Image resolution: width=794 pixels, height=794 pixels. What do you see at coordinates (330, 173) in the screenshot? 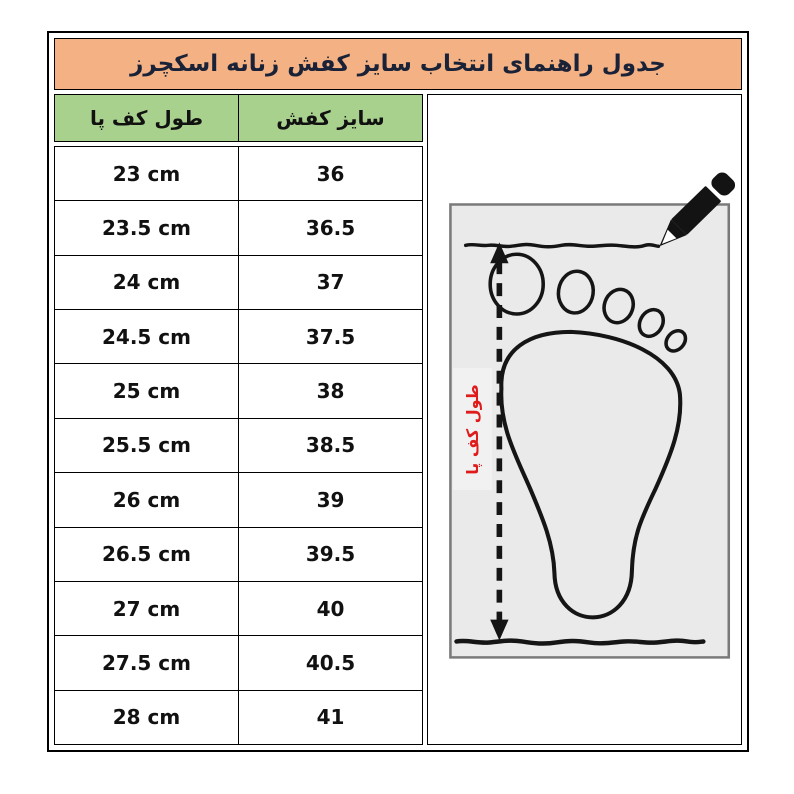
I see `shoe-size-cell: 36` at bounding box center [330, 173].